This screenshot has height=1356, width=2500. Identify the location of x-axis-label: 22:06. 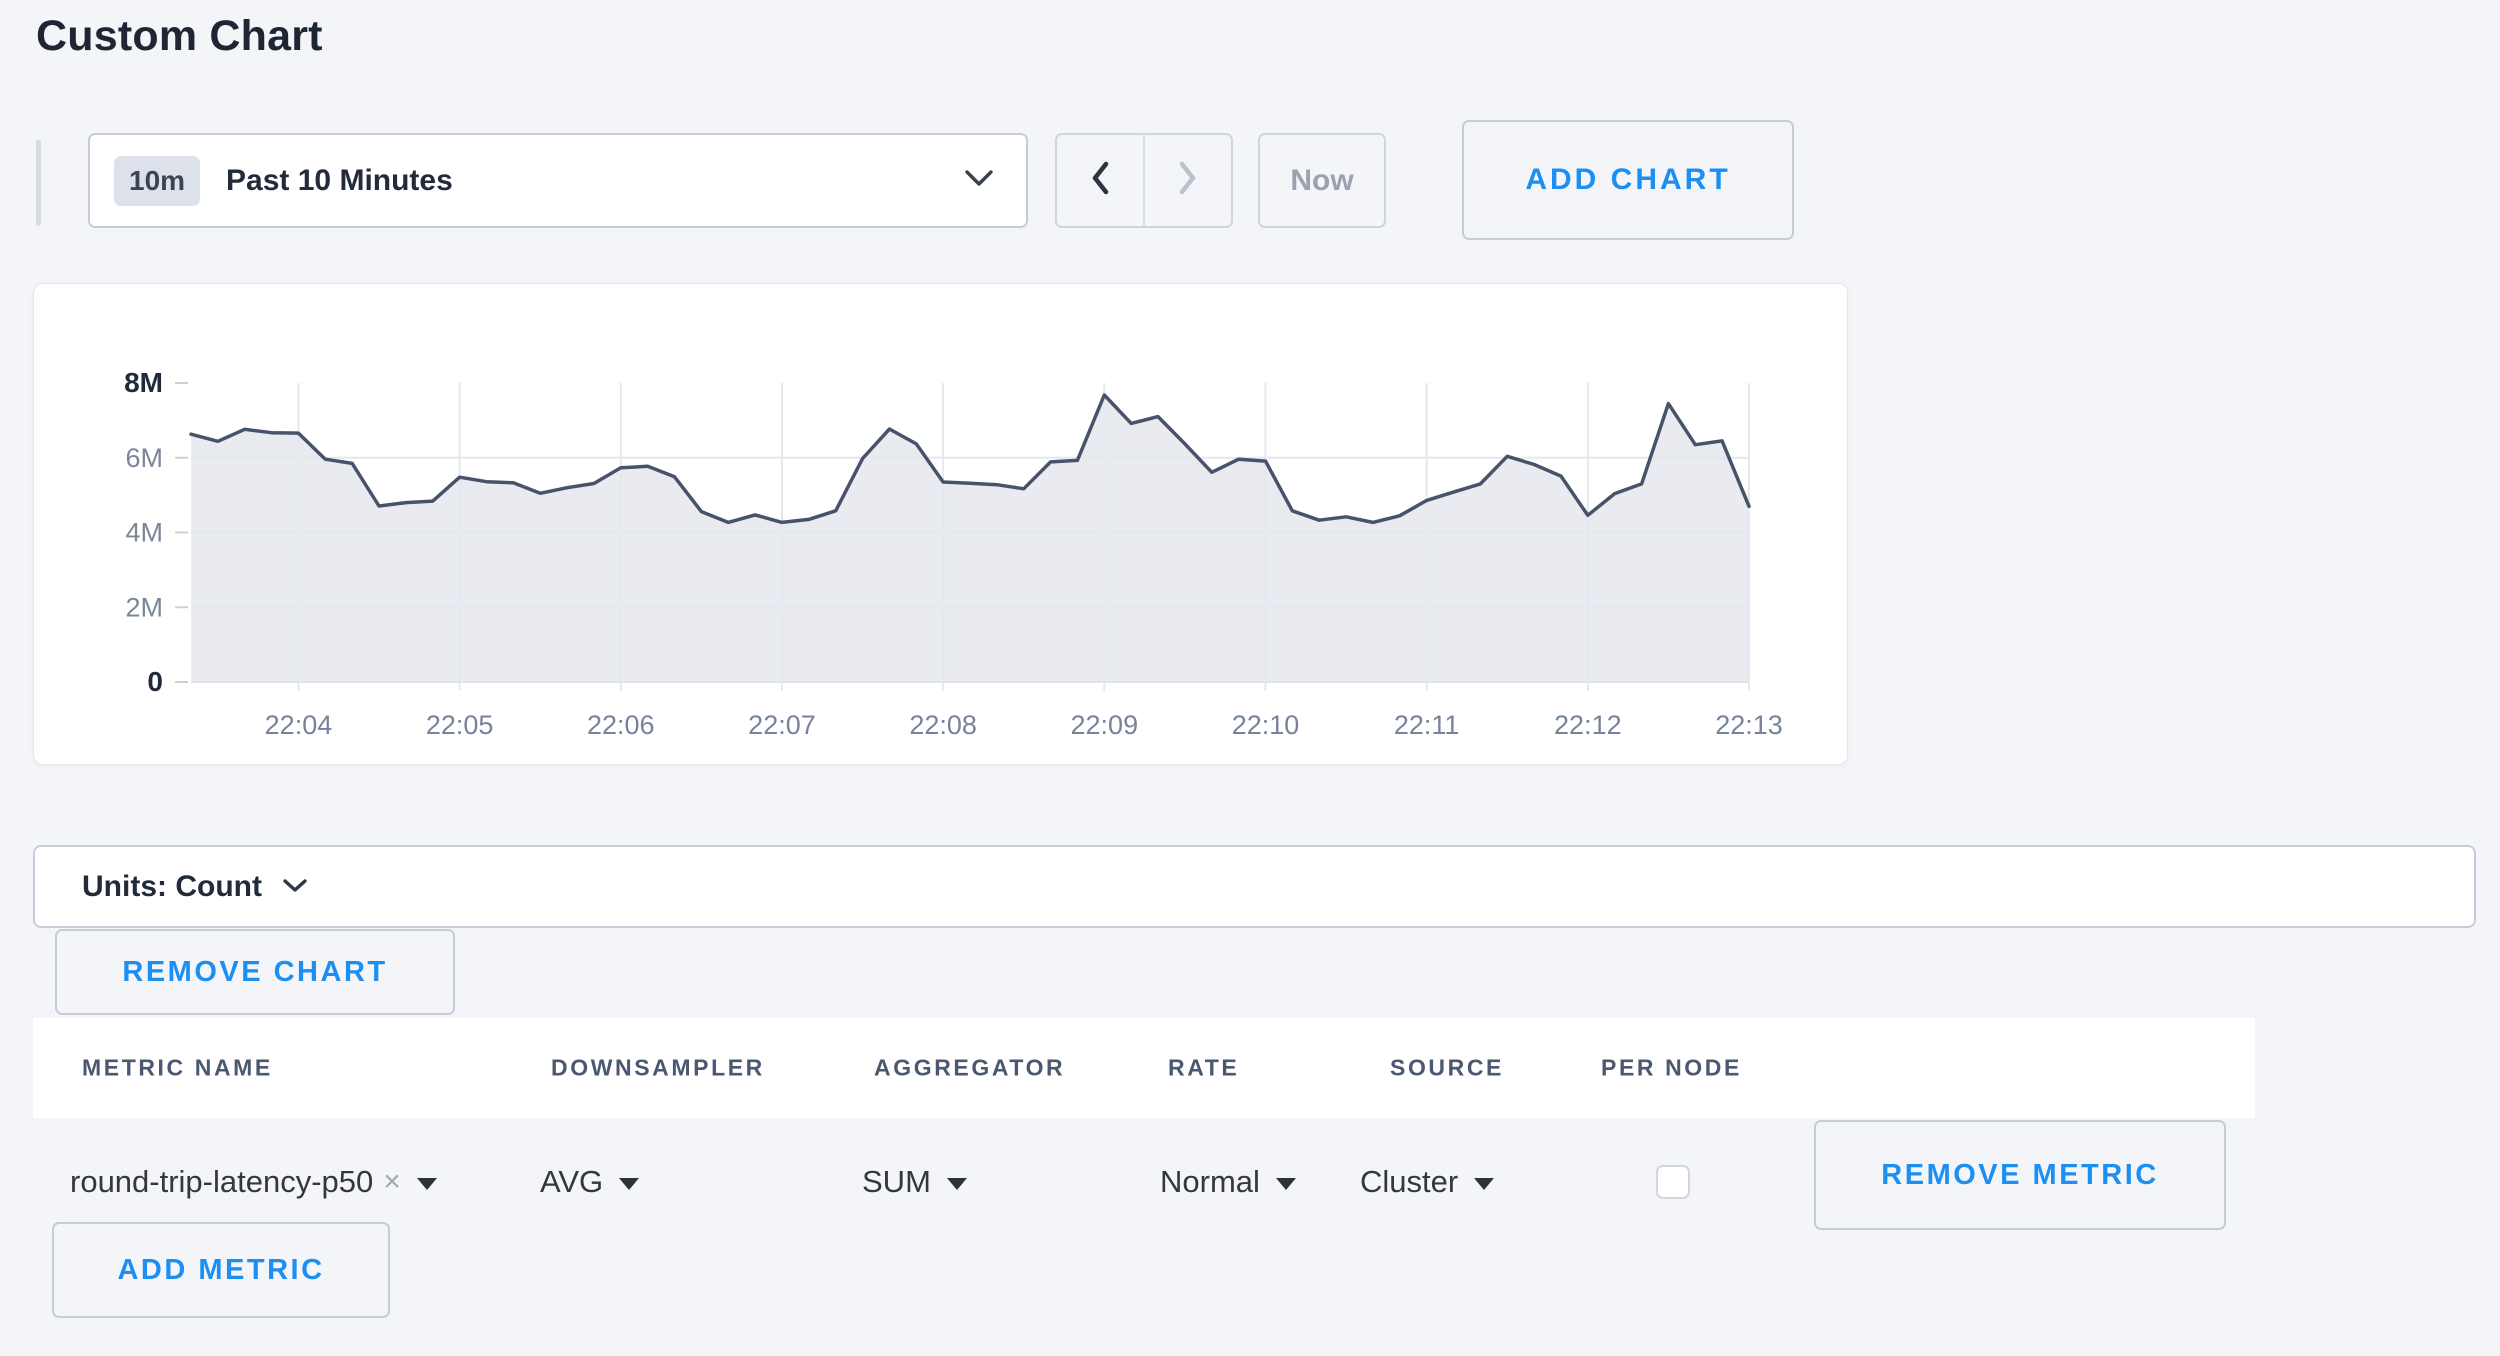
(621, 725).